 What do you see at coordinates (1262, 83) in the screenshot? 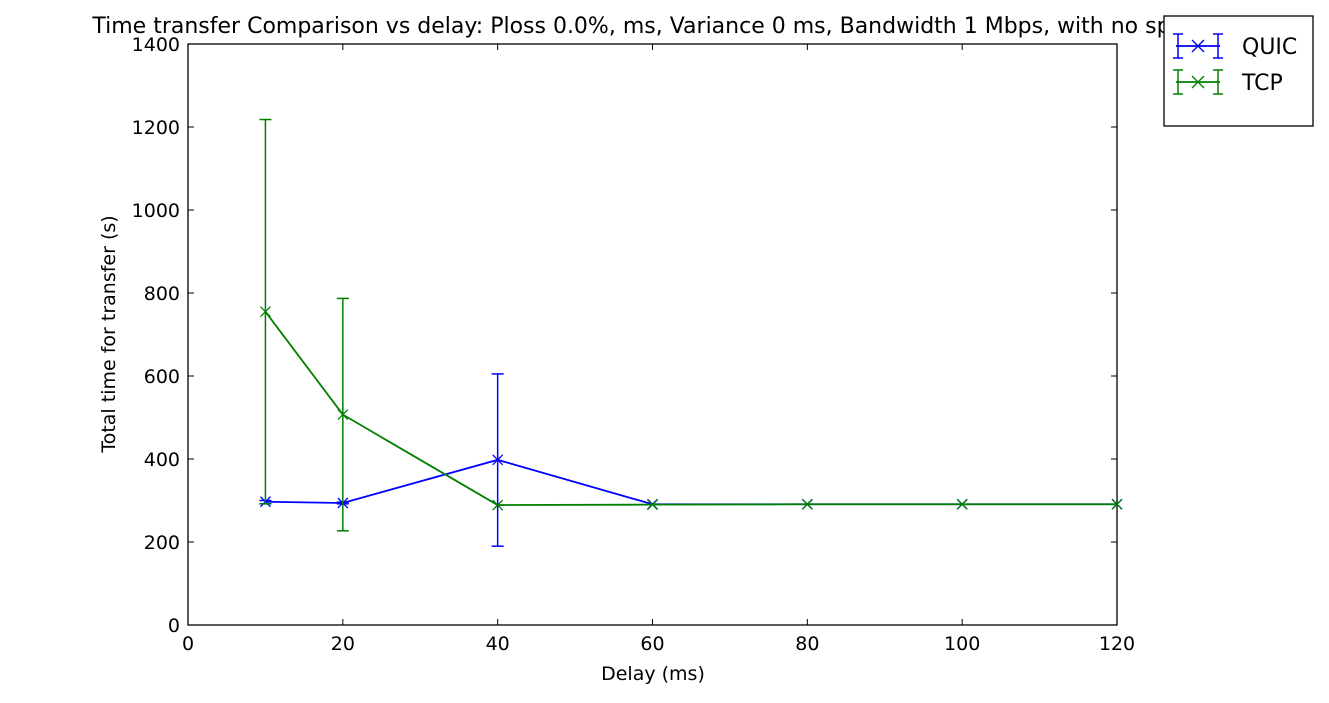
I see `legend-label: TCP` at bounding box center [1262, 83].